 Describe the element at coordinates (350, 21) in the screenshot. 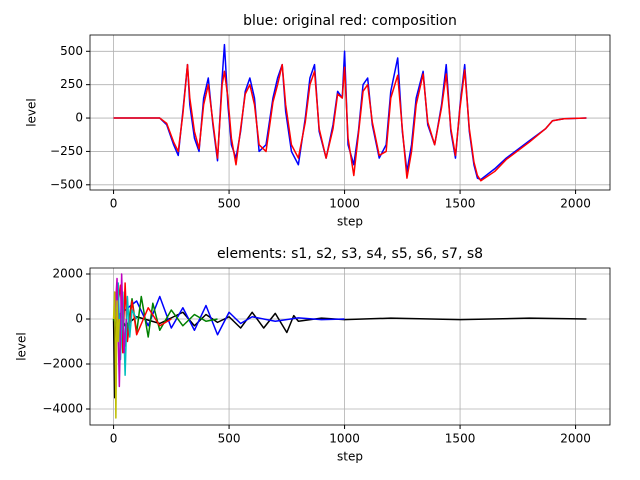

I see `chart-title: blue: original red: composition` at that location.